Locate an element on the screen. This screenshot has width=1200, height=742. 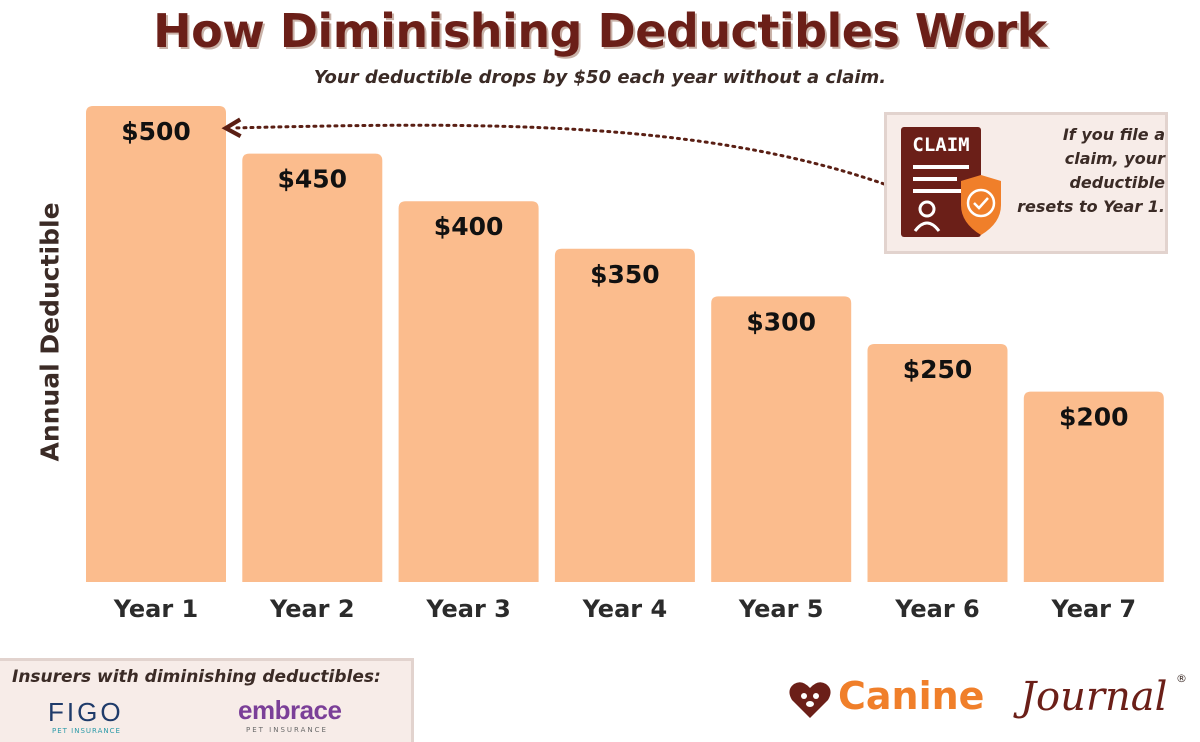
brand-word-journal: Journal is located at coordinates (1094, 697).